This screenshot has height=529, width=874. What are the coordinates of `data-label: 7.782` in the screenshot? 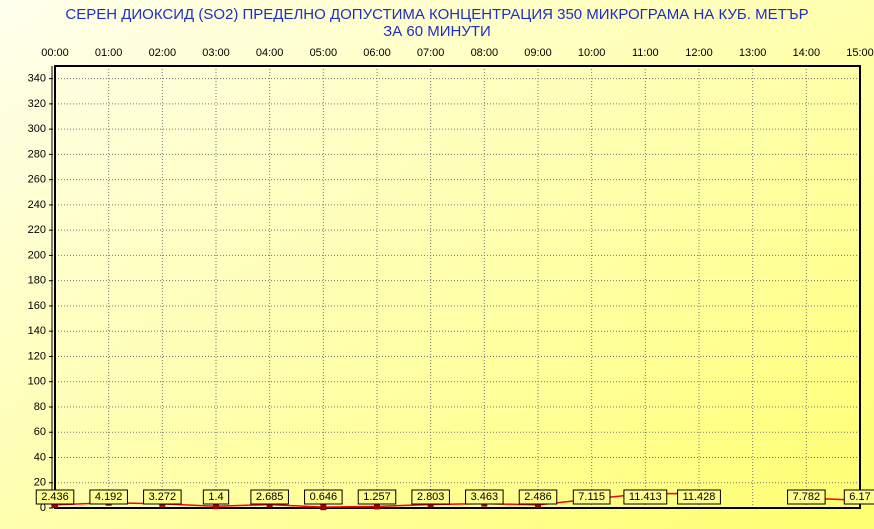 It's located at (806, 497).